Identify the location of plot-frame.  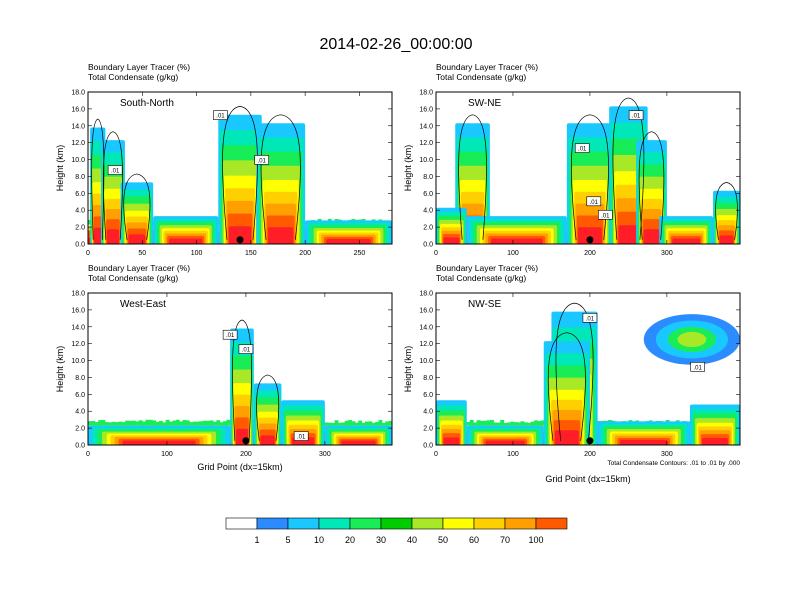
(240, 369).